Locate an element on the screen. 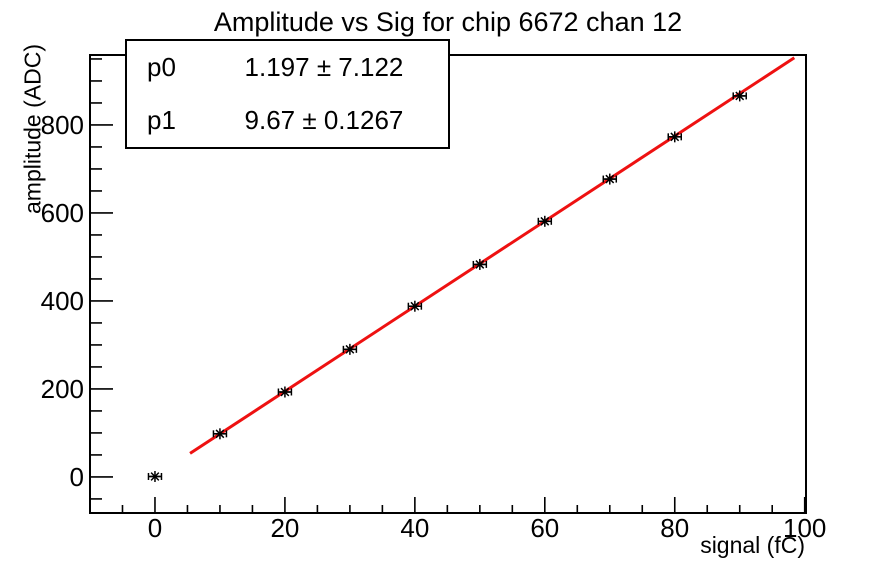  stat-param-value: 1.197 ± 7.122 is located at coordinates (324, 67).